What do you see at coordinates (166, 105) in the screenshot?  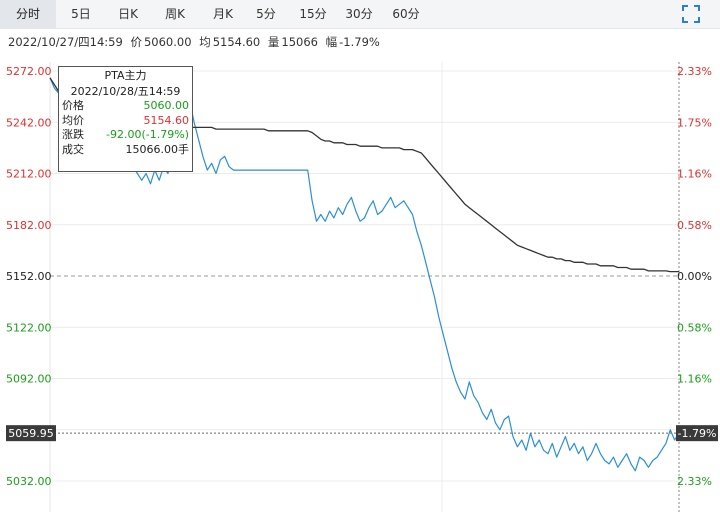 I see `tooltip-value: 5060.00` at bounding box center [166, 105].